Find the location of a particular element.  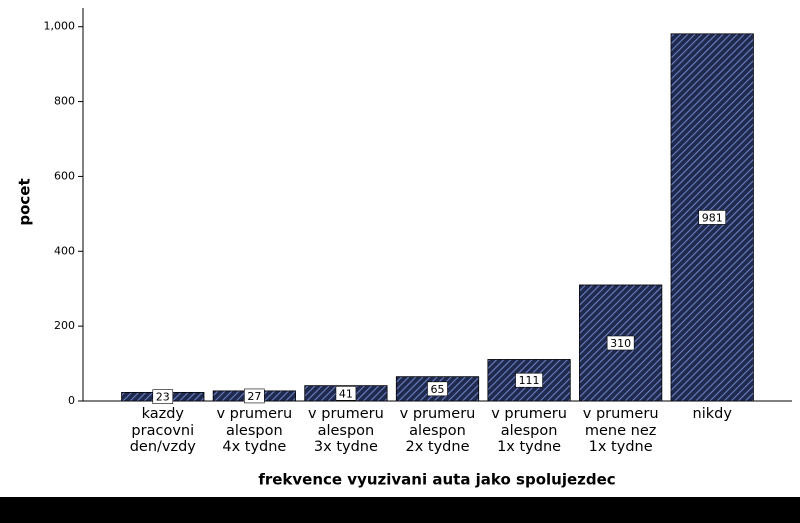

y-tick-label: 400 is located at coordinates (64, 250).